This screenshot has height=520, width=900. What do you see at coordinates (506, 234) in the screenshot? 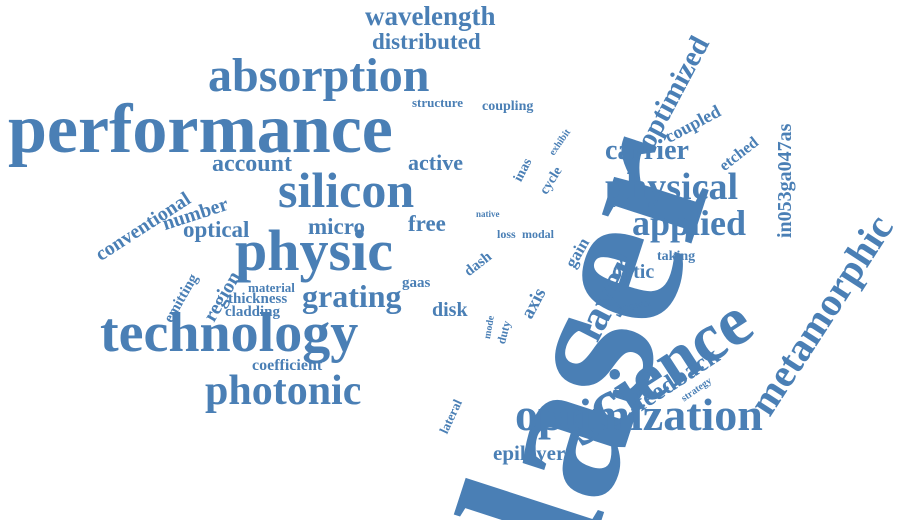
I see `word-loss: loss` at bounding box center [506, 234].